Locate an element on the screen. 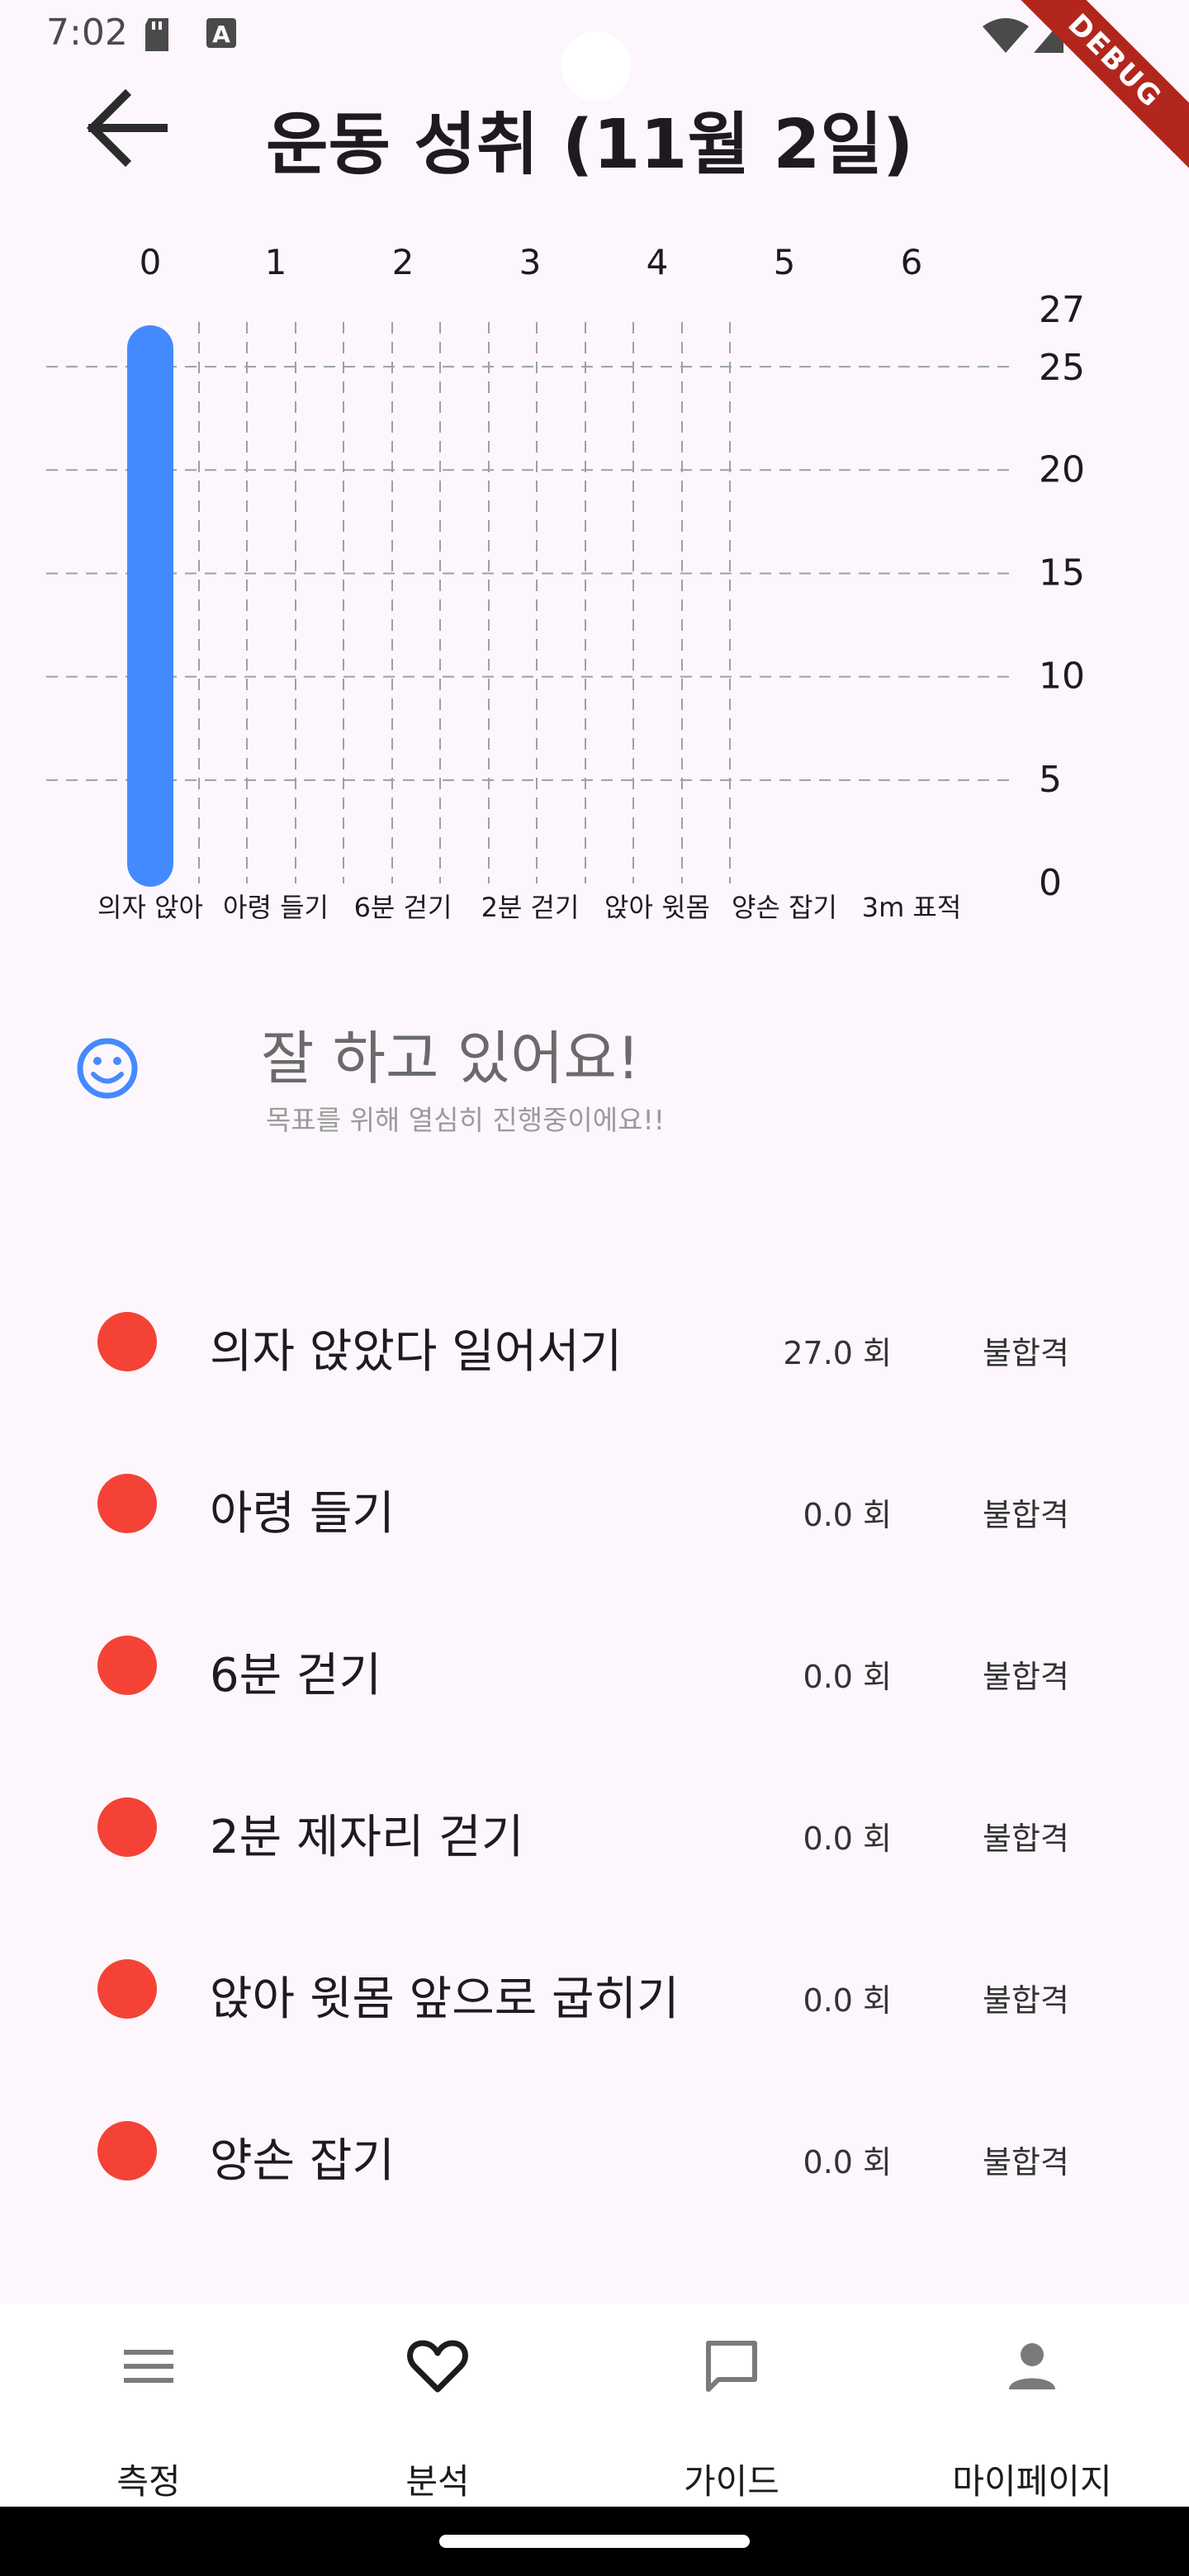 The width and height of the screenshot is (1189, 2576). exercise-row: 2분 제자리 걷기 0.0 회 불합격 is located at coordinates (594, 1828).